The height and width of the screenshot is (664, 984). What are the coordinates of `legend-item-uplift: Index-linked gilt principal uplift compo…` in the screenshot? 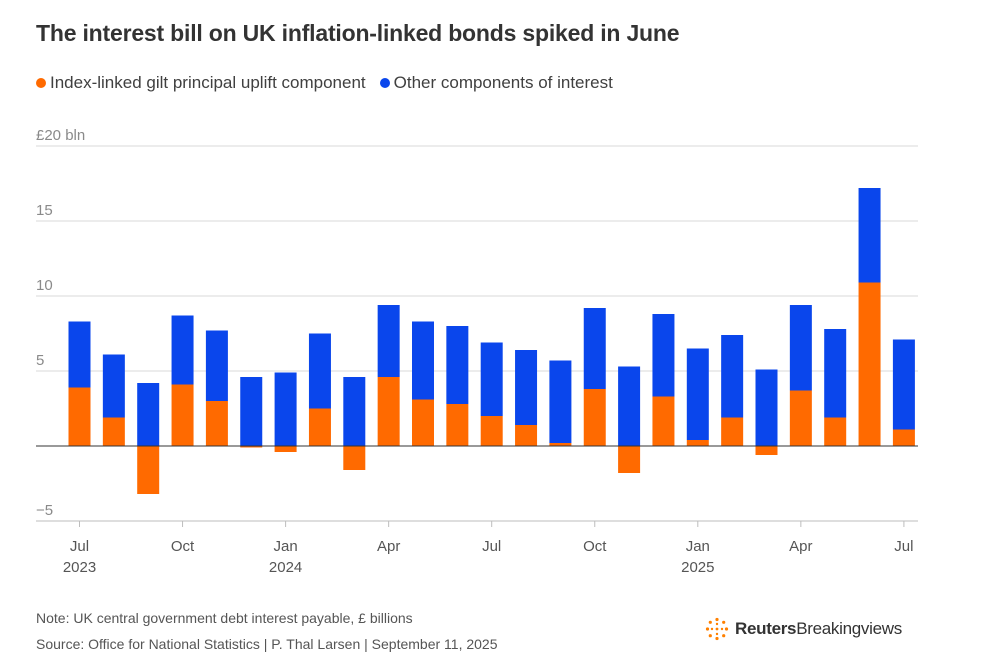 It's located at (201, 83).